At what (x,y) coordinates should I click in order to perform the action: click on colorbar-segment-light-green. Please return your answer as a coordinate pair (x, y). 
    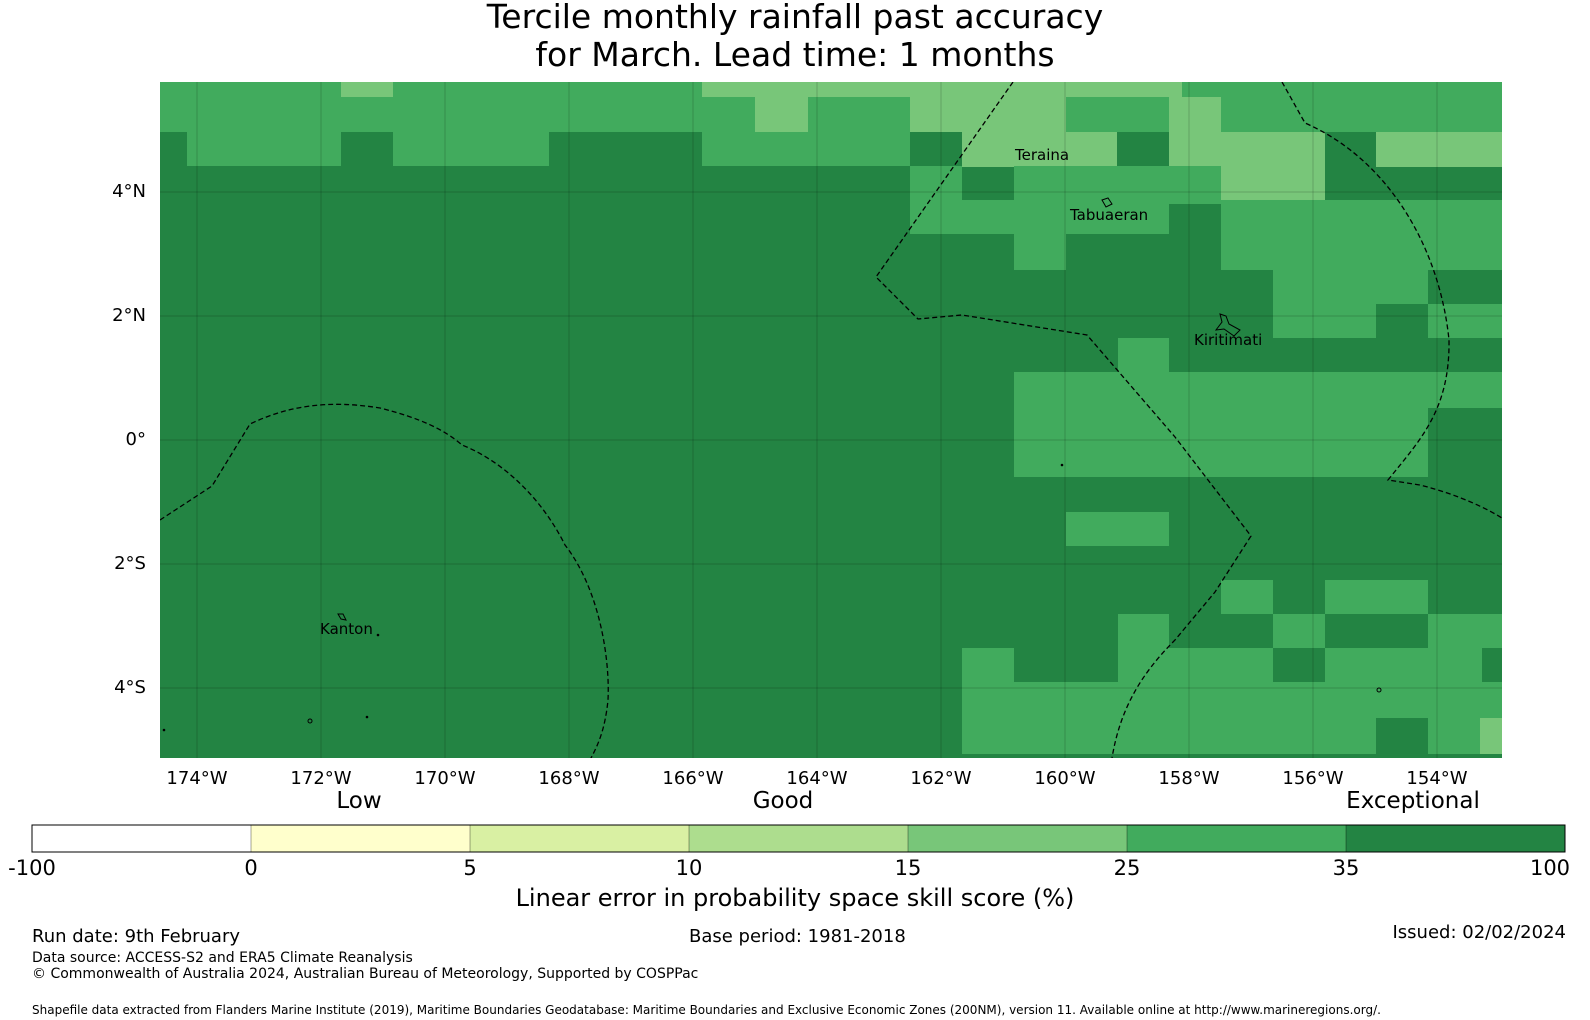
    Looking at the image, I should click on (798, 838).